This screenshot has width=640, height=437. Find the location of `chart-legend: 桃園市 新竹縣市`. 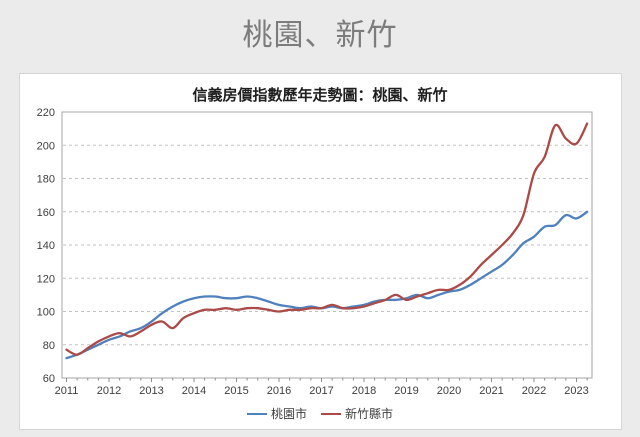

chart-legend: 桃園市 新竹縣市 is located at coordinates (320, 413).